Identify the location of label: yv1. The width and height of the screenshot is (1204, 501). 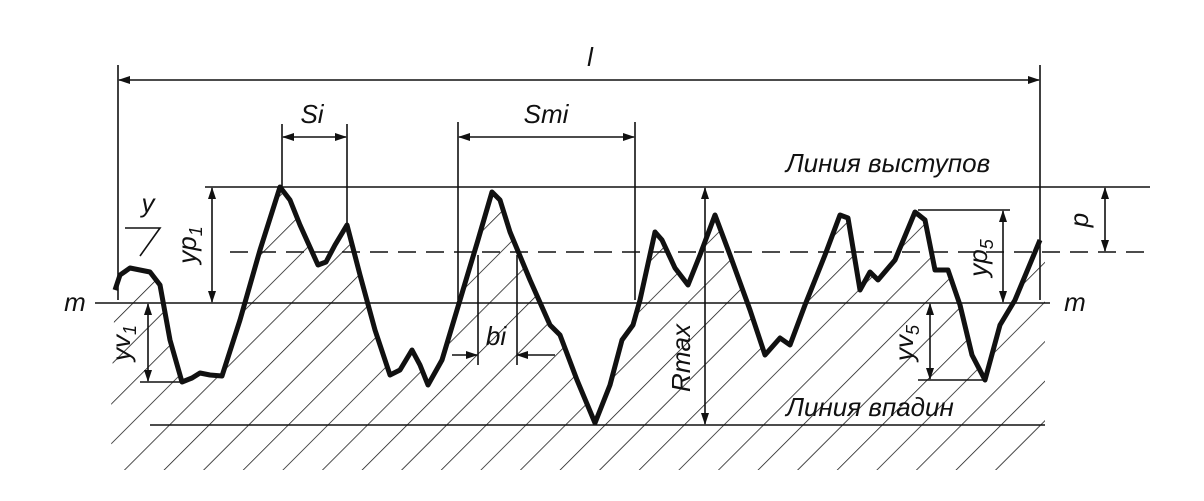
(123, 344).